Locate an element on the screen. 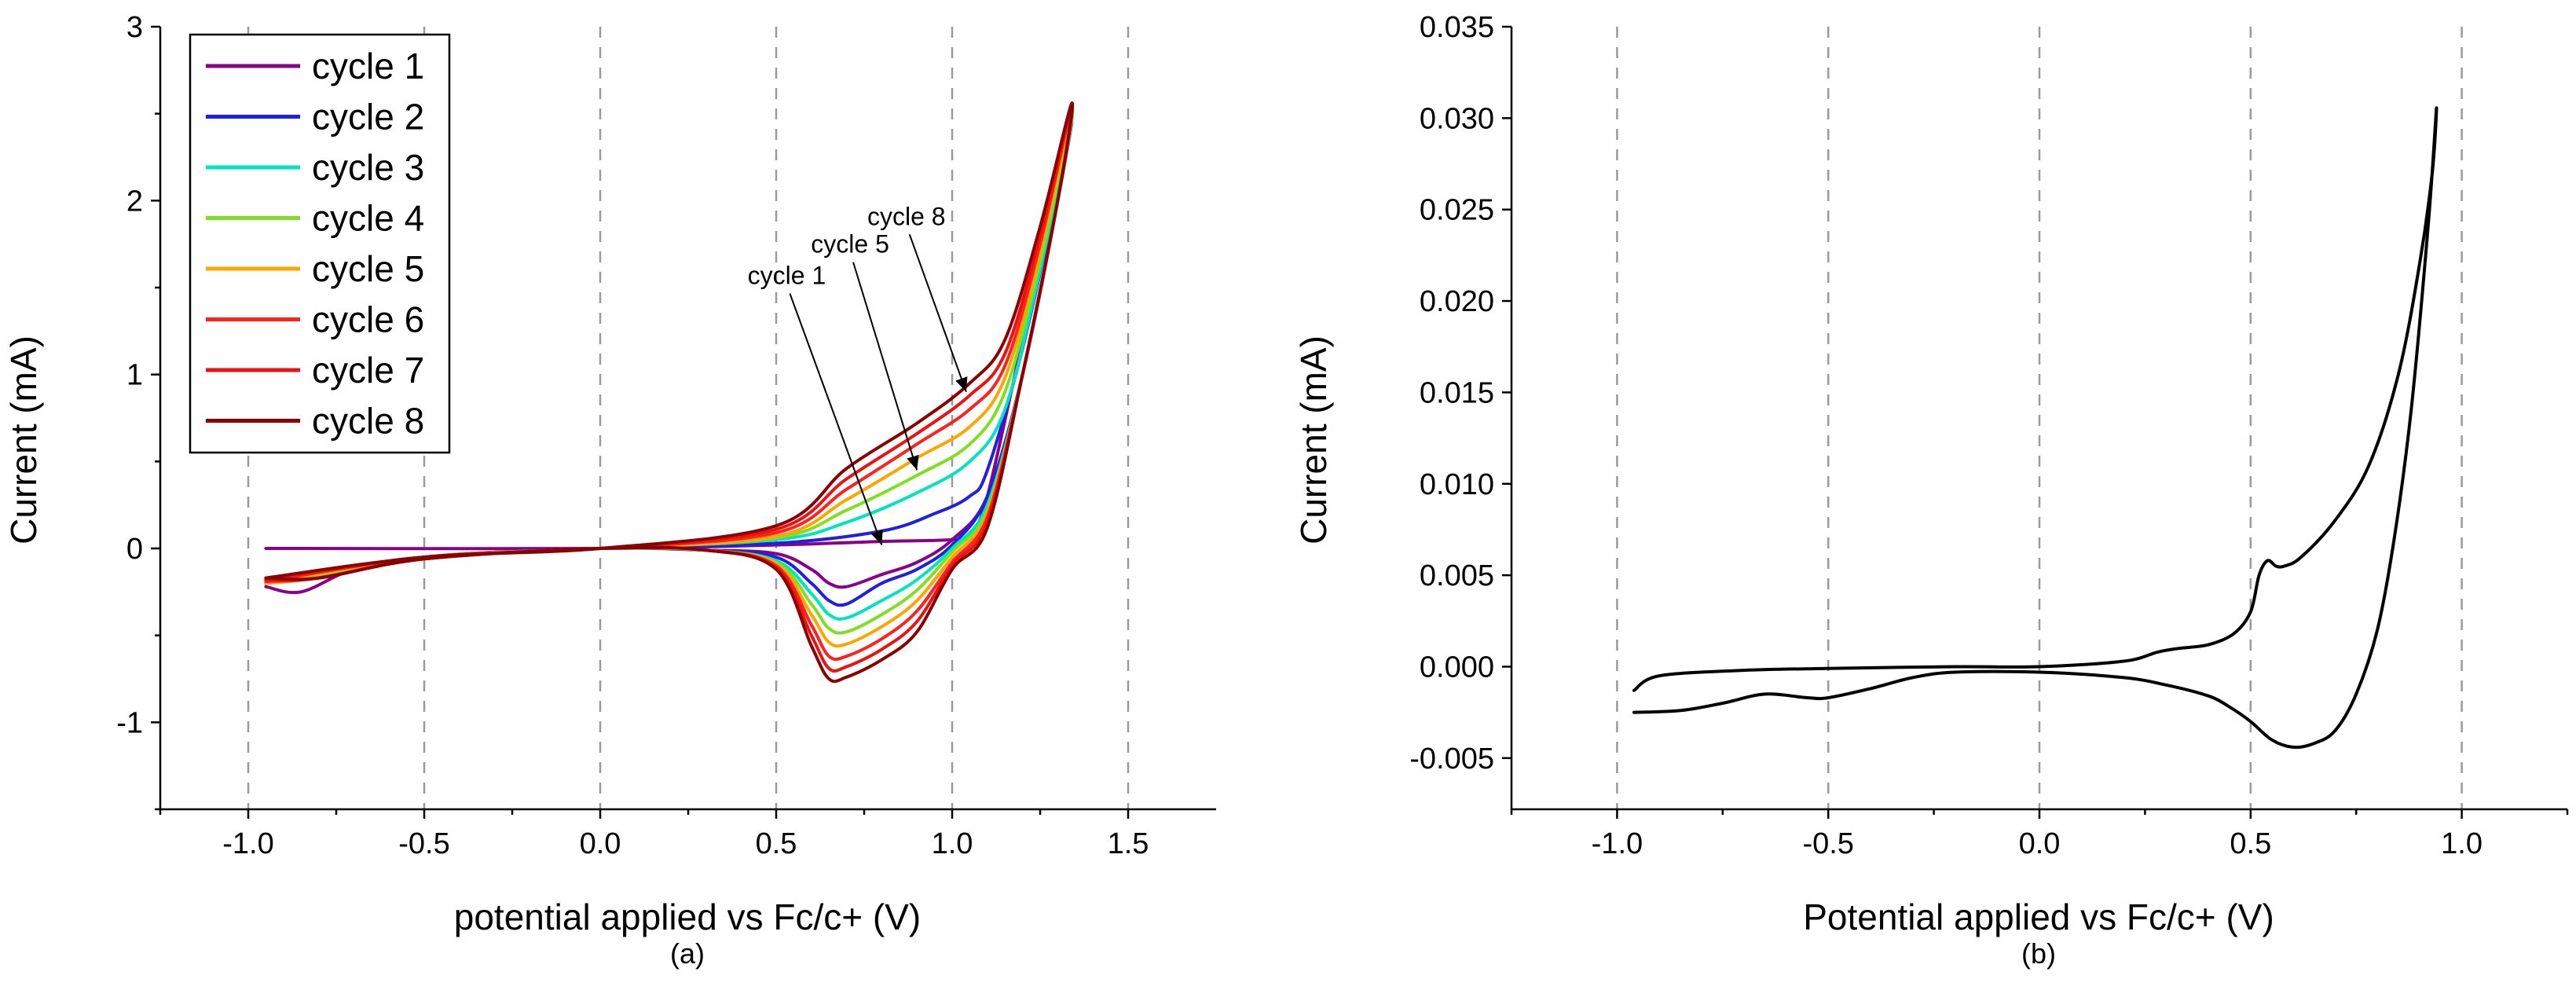 Image resolution: width=2576 pixels, height=990 pixels. legend-box is located at coordinates (320, 243).